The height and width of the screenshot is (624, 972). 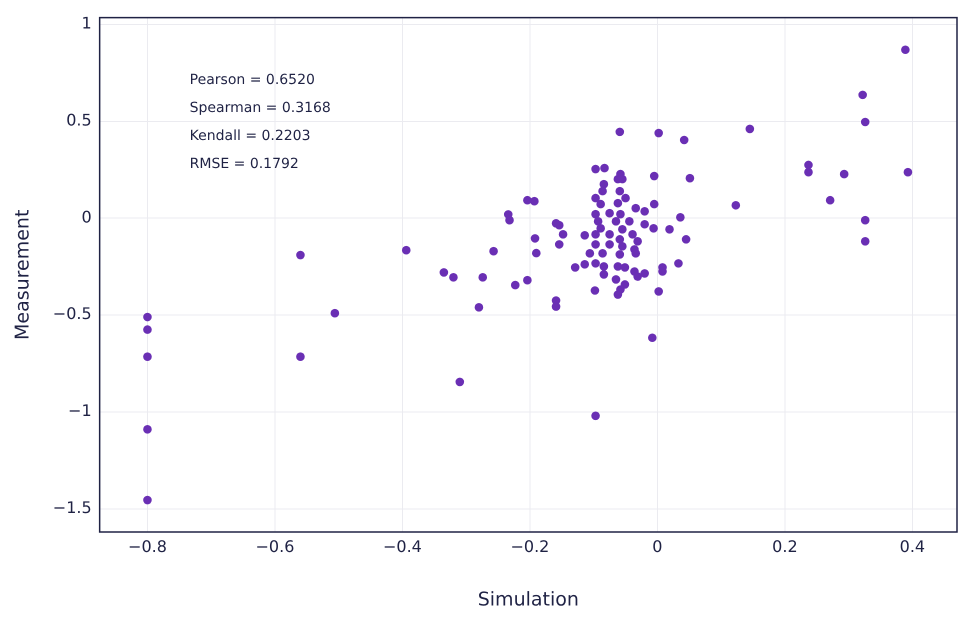 I want to click on annotation: Spearman = 0.3168, so click(x=260, y=108).